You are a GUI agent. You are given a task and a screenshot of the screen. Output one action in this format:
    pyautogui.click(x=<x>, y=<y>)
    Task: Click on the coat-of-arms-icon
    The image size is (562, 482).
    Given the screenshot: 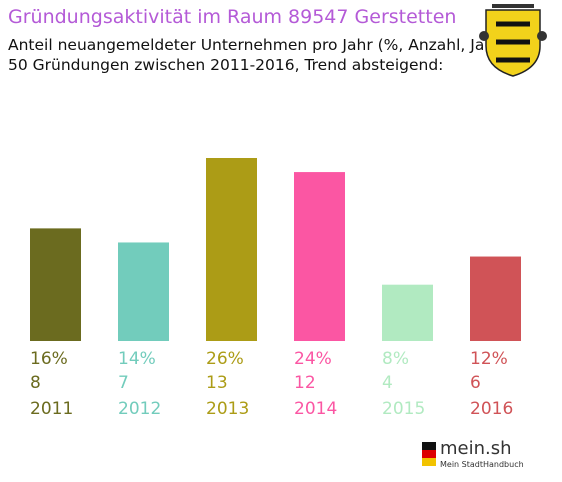 What is the action you would take?
    pyautogui.click(x=513, y=40)
    